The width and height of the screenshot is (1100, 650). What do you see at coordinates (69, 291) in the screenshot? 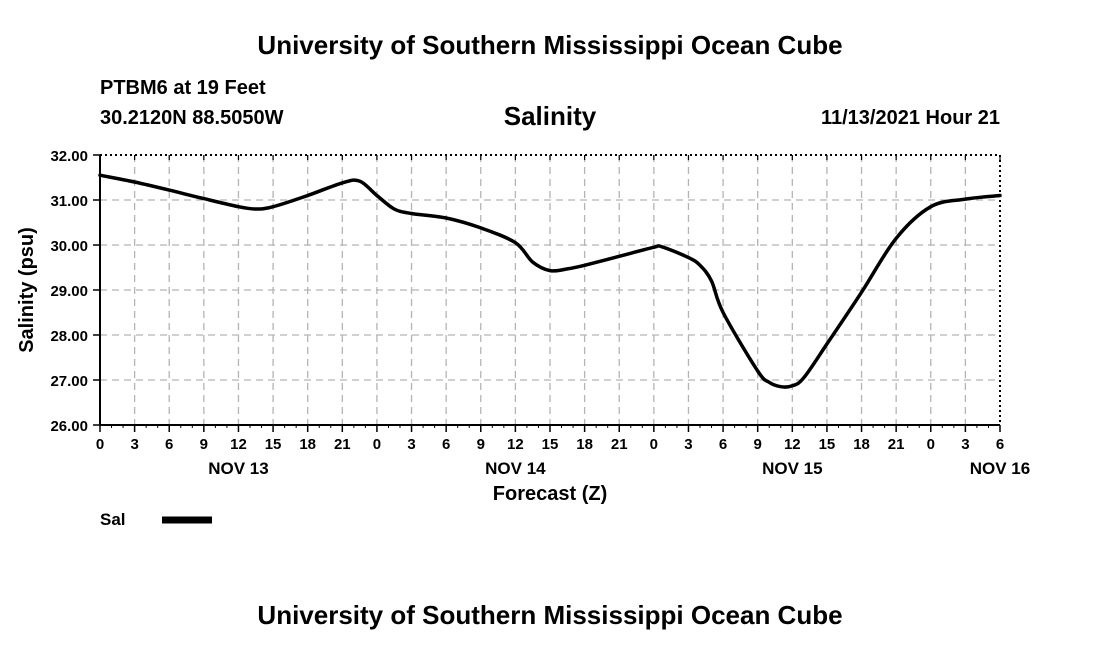
I see `y-tick-label: 29.00` at bounding box center [69, 291].